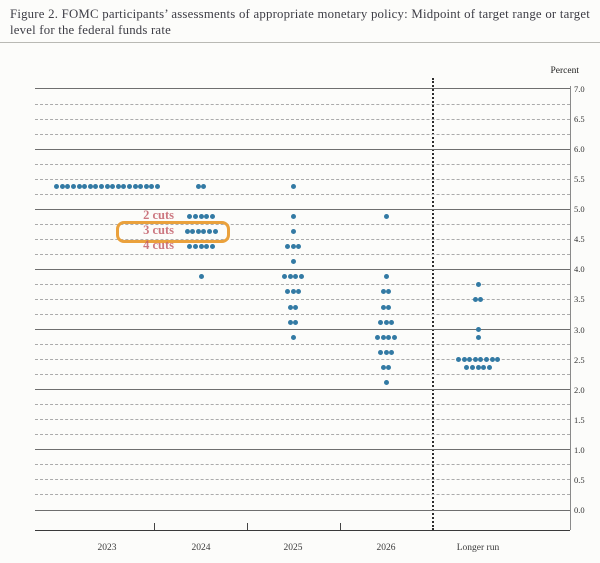  Describe the element at coordinates (570, 308) in the screenshot. I see `right-axis-line` at that location.